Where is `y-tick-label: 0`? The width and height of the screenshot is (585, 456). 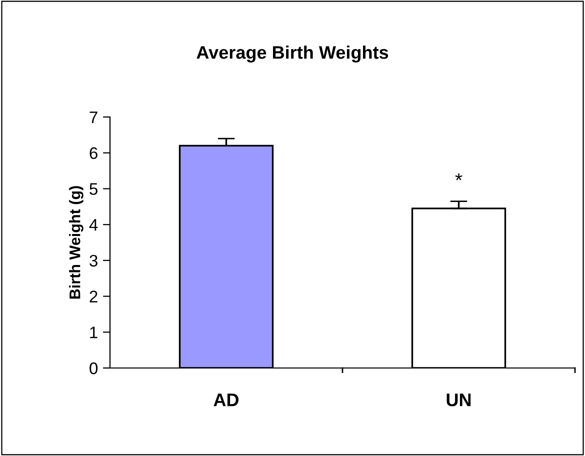 y-tick-label: 0 is located at coordinates (94, 368).